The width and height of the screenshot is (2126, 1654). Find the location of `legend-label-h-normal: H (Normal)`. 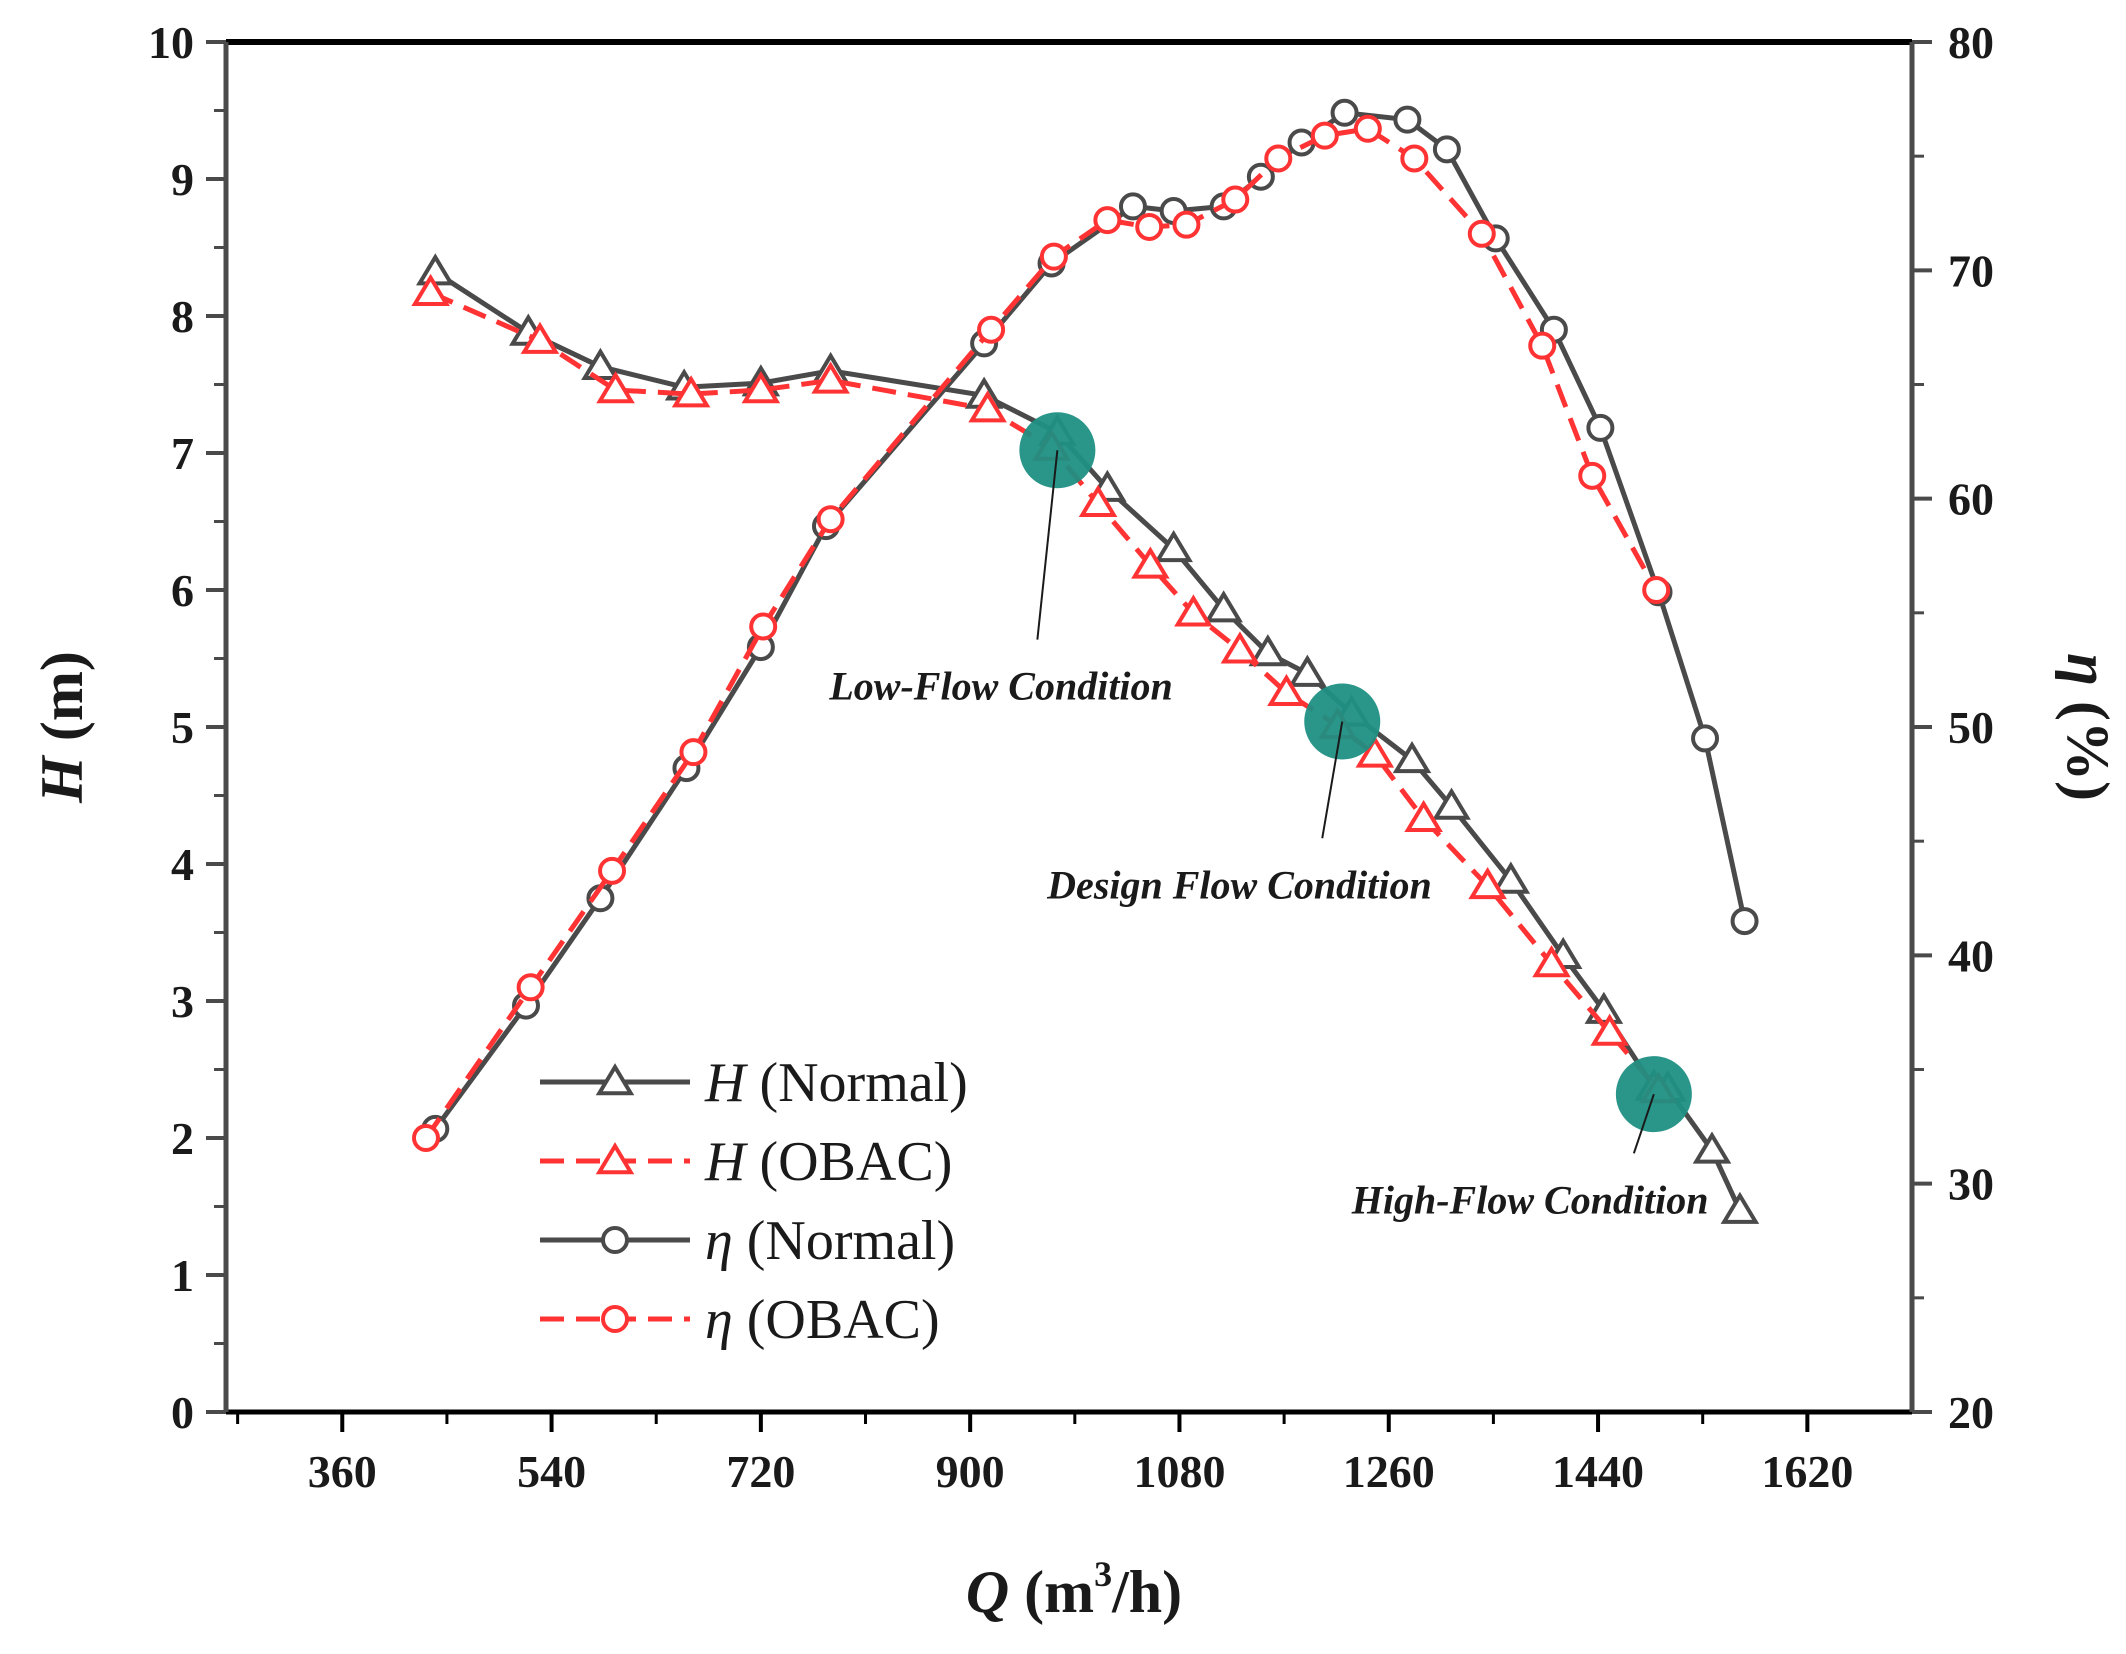

legend-label-h-normal: H (Normal) is located at coordinates (836, 1083).